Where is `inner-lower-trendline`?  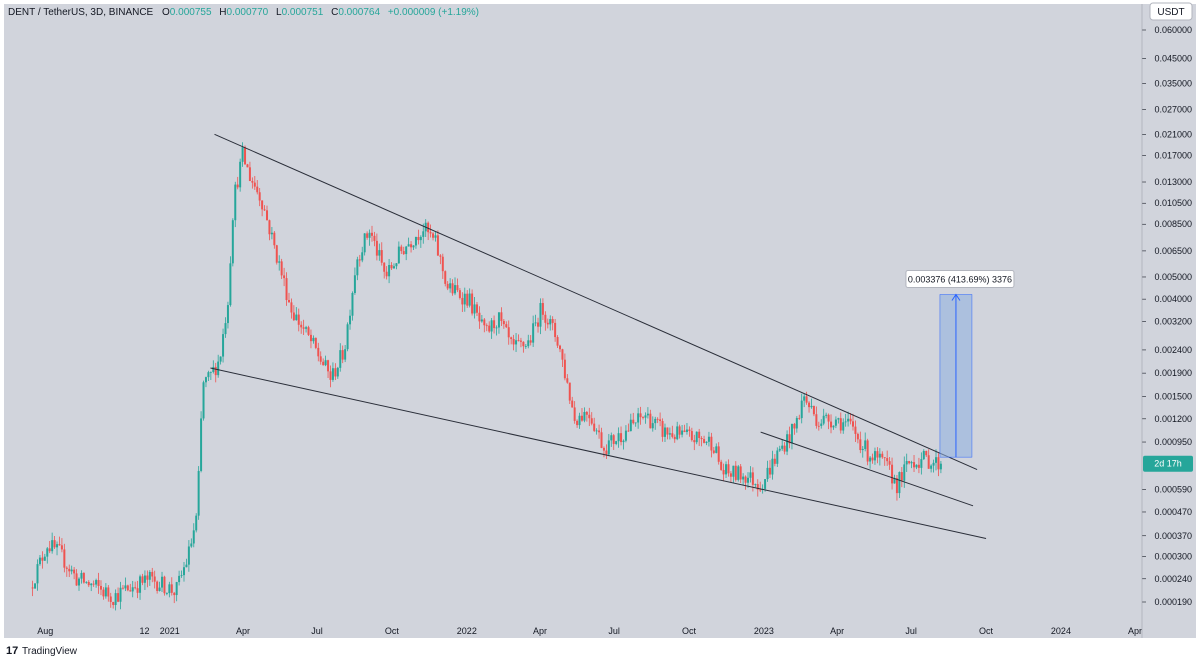 inner-lower-trendline is located at coordinates (867, 469).